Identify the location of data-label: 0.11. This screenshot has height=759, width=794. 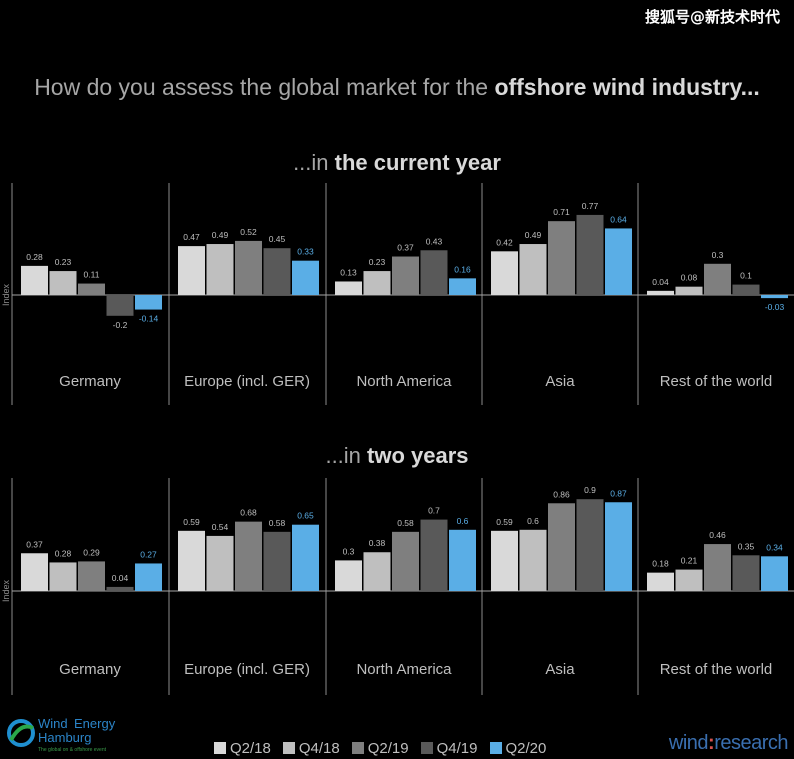
(92, 275).